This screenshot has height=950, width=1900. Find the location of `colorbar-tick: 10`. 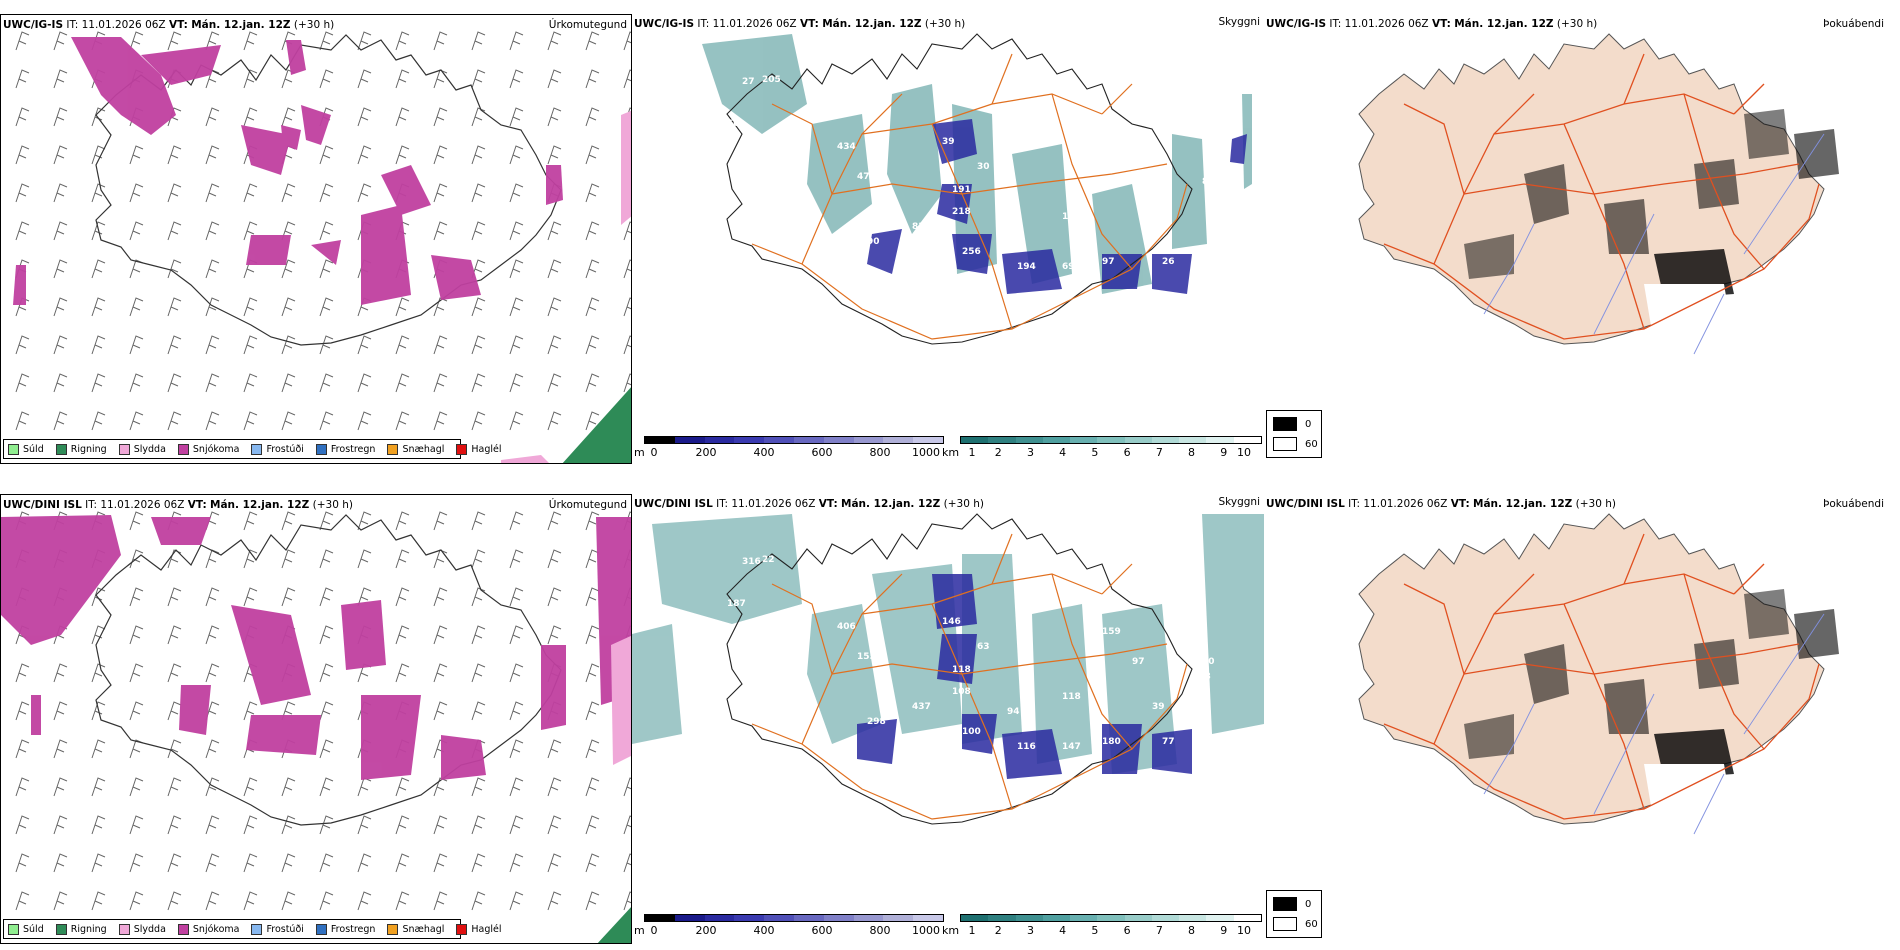

colorbar-tick: 10 is located at coordinates (1244, 930).